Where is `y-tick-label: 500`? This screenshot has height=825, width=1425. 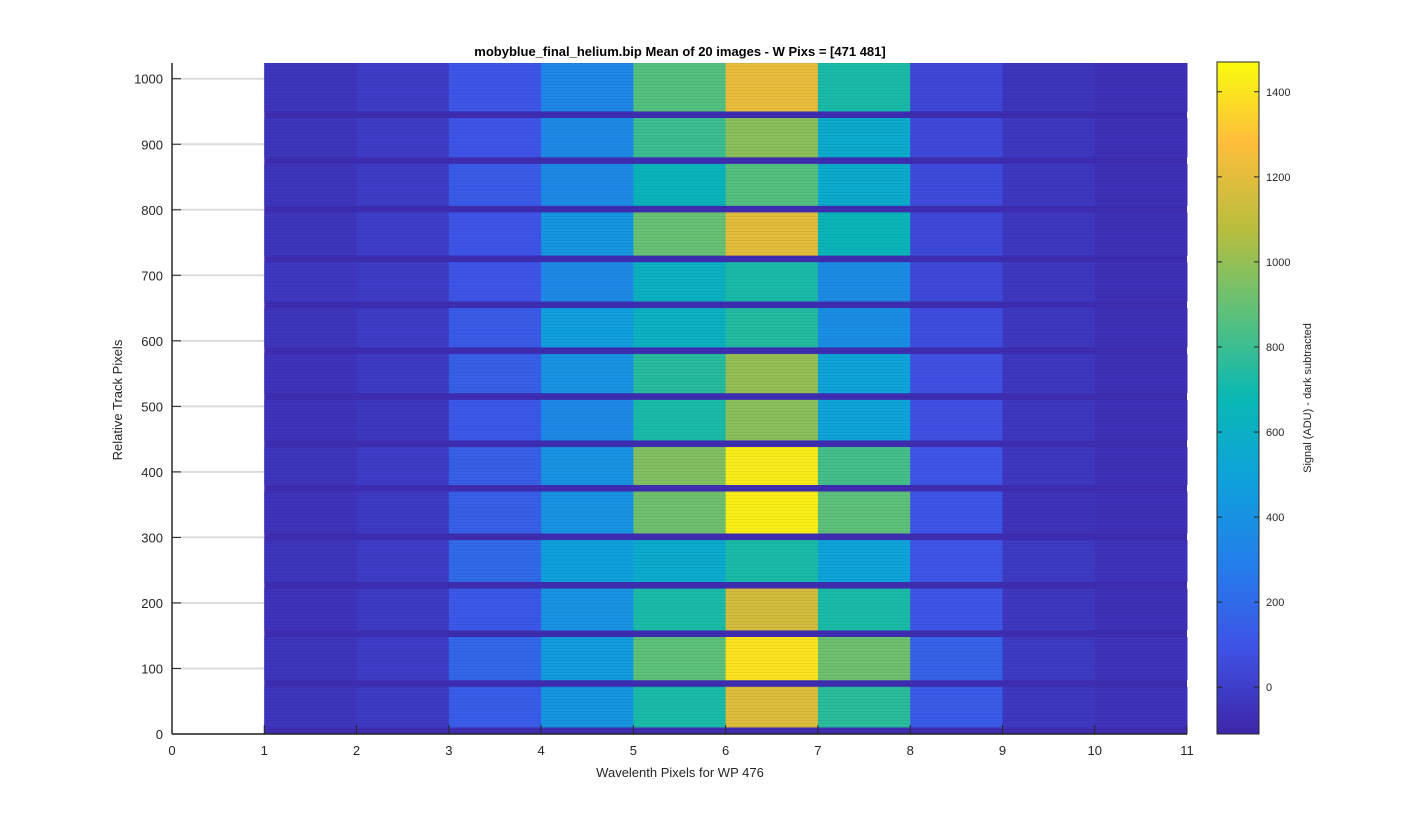 y-tick-label: 500 is located at coordinates (152, 406).